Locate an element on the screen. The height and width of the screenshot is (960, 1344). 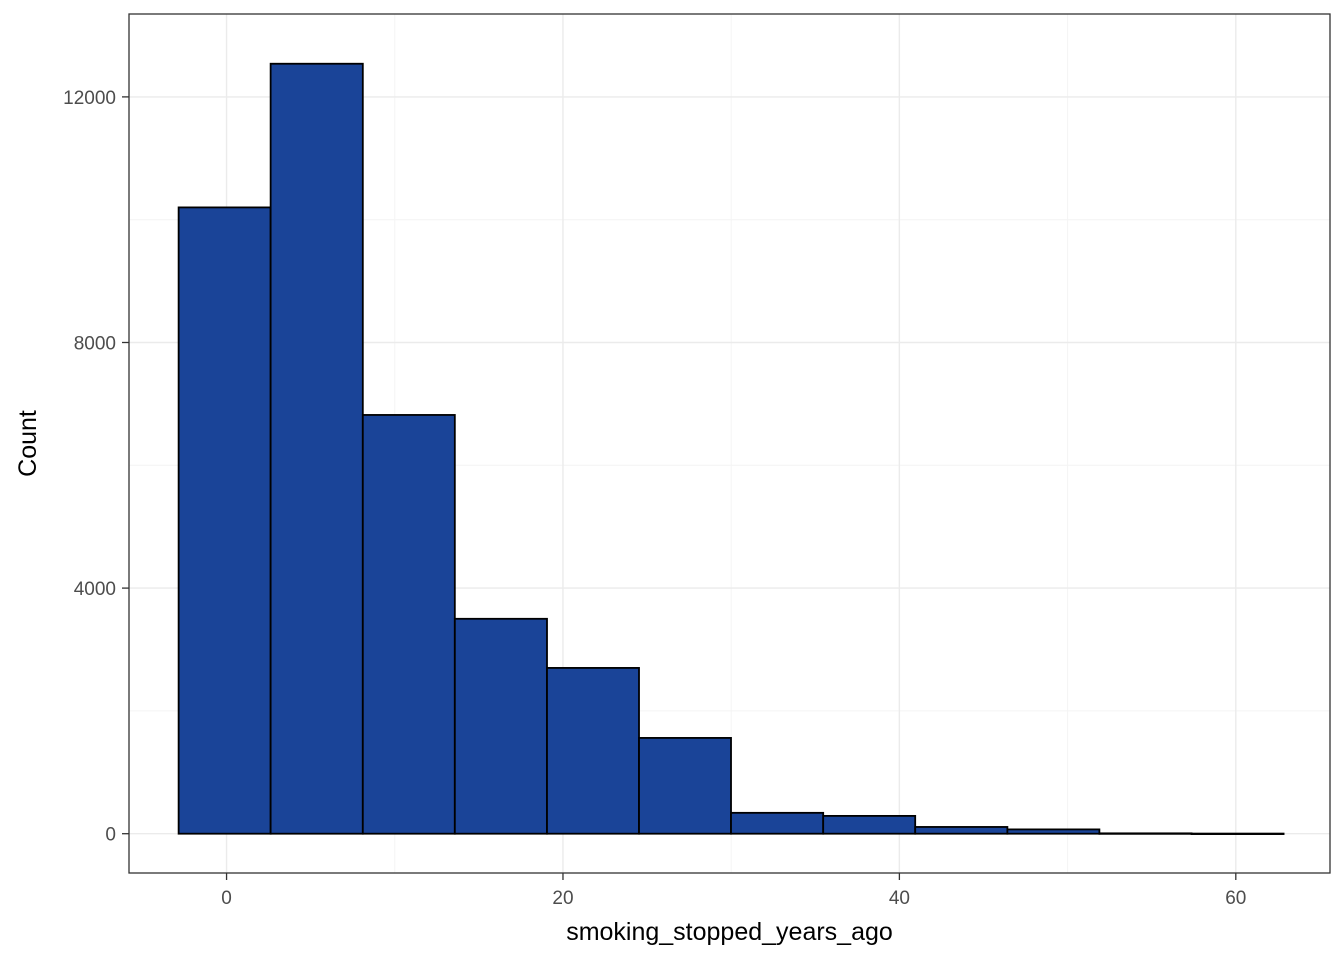
y-tick-label: 8000 is located at coordinates (95, 343).